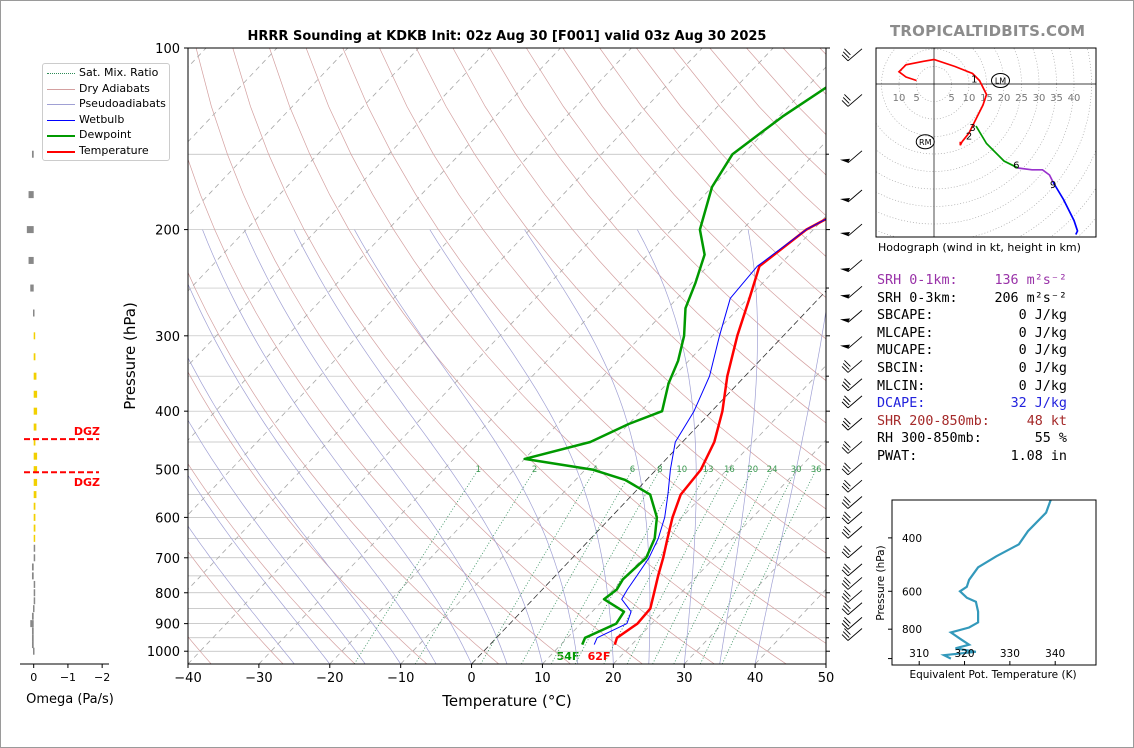 The image size is (1134, 748). Describe the element at coordinates (167, 625) in the screenshot. I see `y-tick-label: 900` at that location.